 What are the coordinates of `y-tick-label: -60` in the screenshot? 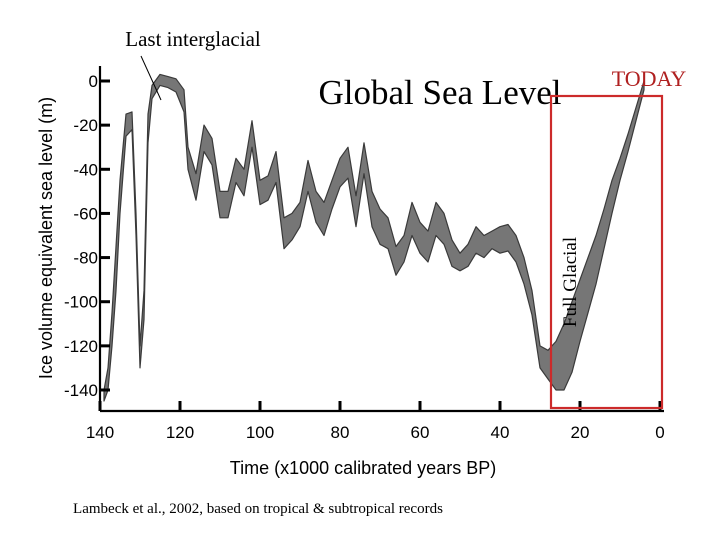 It's located at (85, 213).